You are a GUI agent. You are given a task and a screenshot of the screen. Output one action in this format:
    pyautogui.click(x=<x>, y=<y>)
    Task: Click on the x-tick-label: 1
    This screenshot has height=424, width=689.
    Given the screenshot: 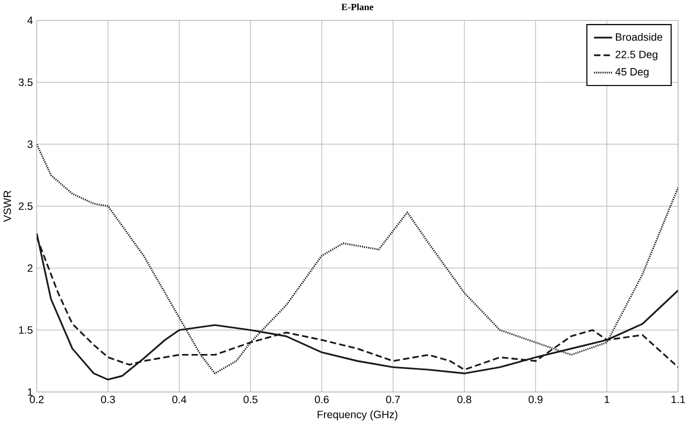 What is the action you would take?
    pyautogui.click(x=607, y=400)
    